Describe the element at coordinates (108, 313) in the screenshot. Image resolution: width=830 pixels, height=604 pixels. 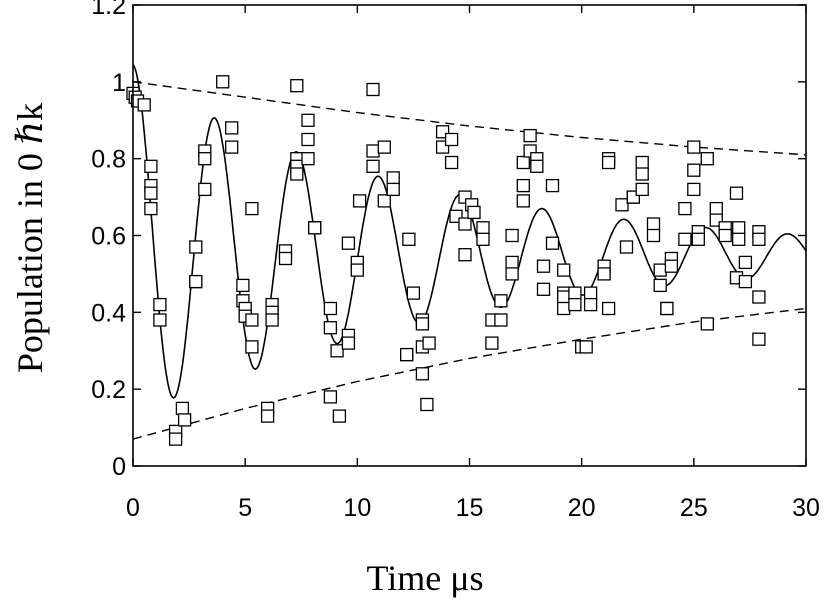
I see `y-tick-label: 0.4` at that location.